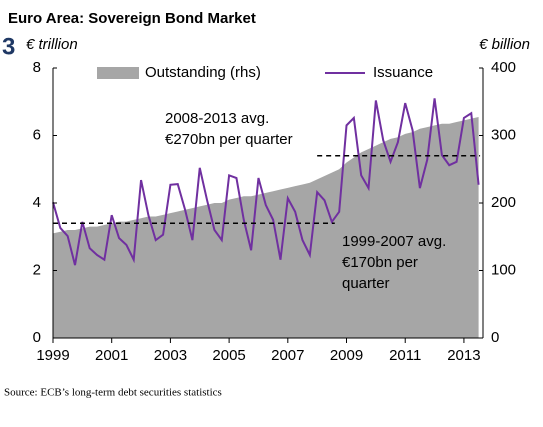 The image size is (543, 427). What do you see at coordinates (346, 355) in the screenshot?
I see `x-tick-label: 2009` at bounding box center [346, 355].